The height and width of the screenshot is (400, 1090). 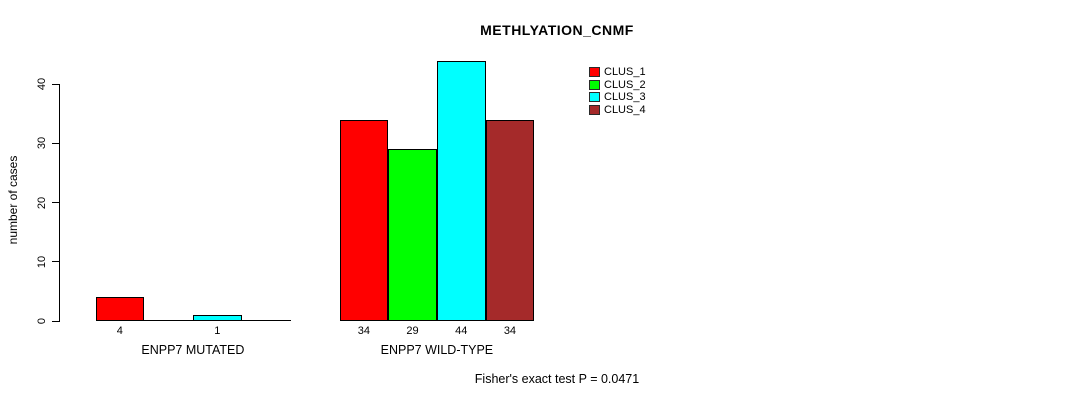 What do you see at coordinates (59, 203) in the screenshot?
I see `y-axis-line` at bounding box center [59, 203].